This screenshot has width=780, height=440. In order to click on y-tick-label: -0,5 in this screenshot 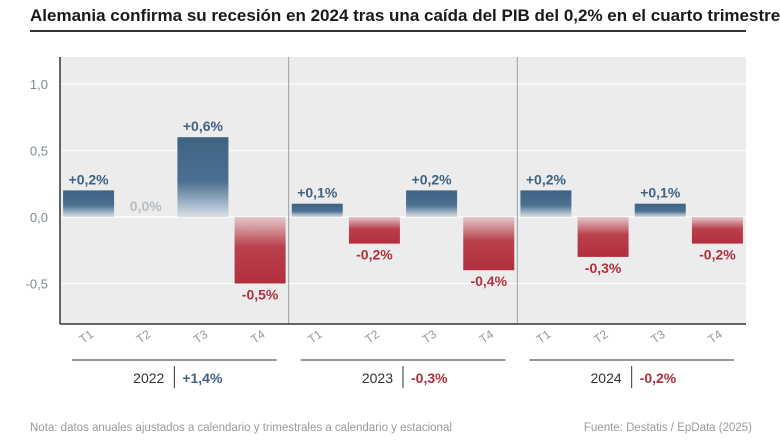, I will do `click(37, 284)`.